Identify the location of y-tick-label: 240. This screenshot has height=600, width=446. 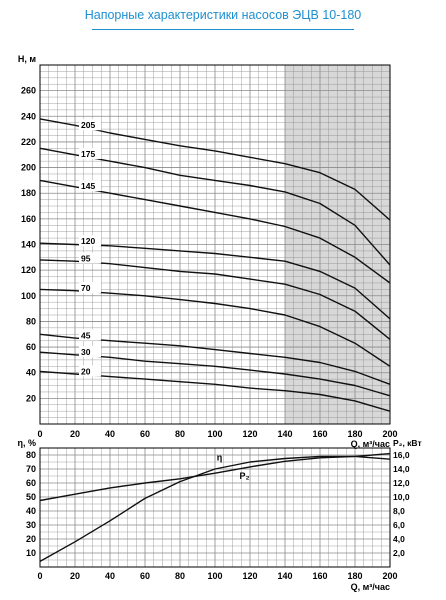
(28, 116).